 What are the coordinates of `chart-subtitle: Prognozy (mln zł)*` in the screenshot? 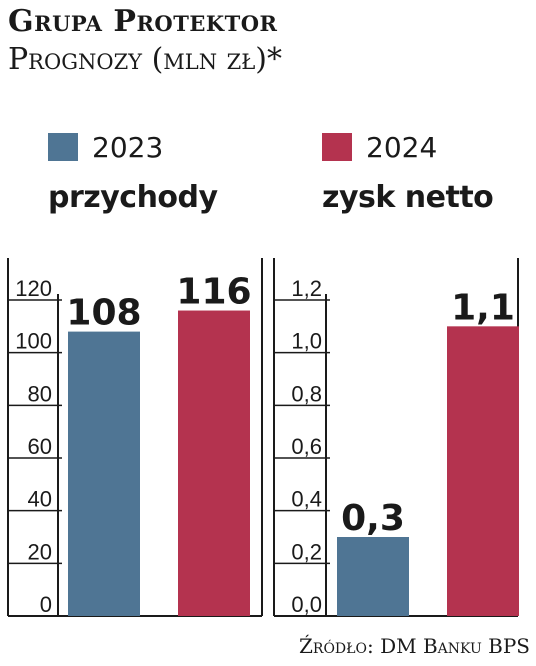 It's located at (145, 59).